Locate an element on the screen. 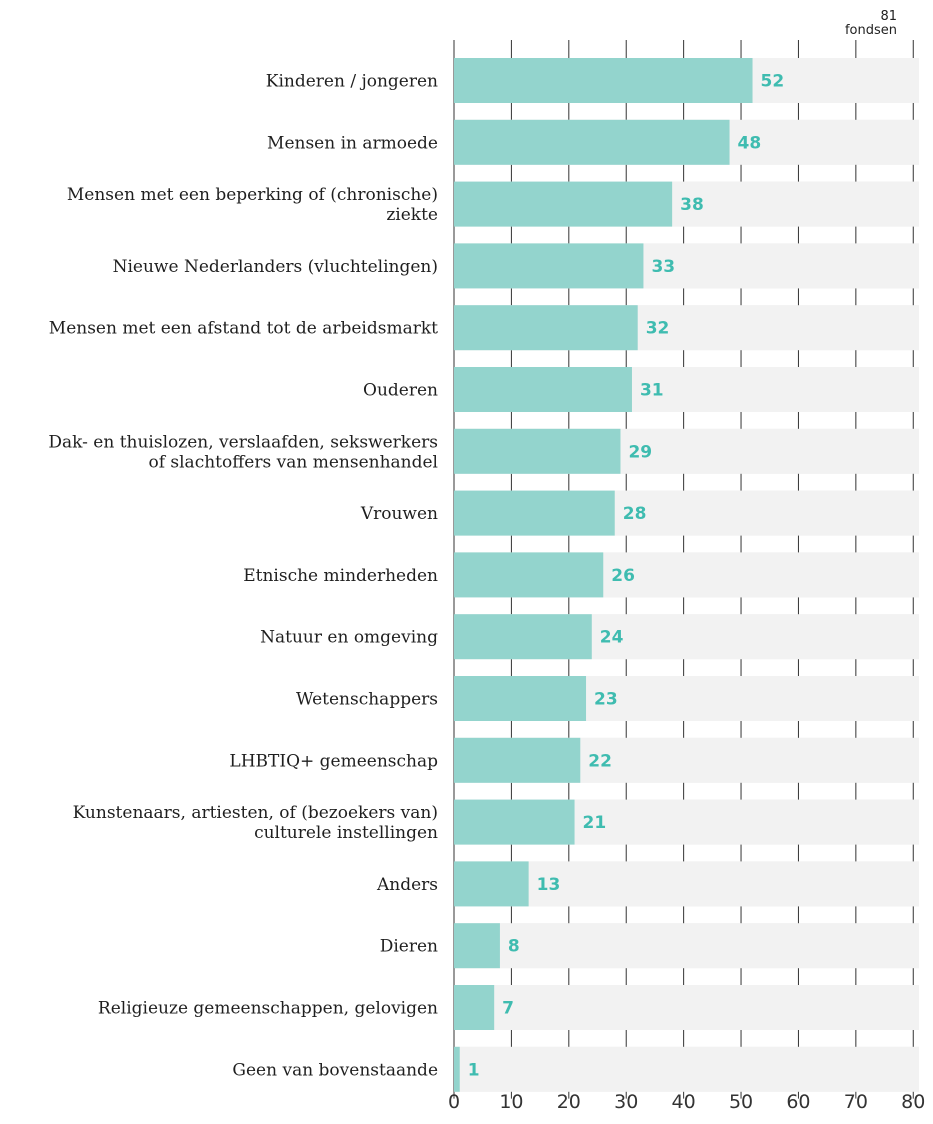 Image resolution: width=933 pixels, height=1124 pixels. x-axis-ticks: 0 10 20 30 40 50 60 70 80 is located at coordinates (686, 1102).